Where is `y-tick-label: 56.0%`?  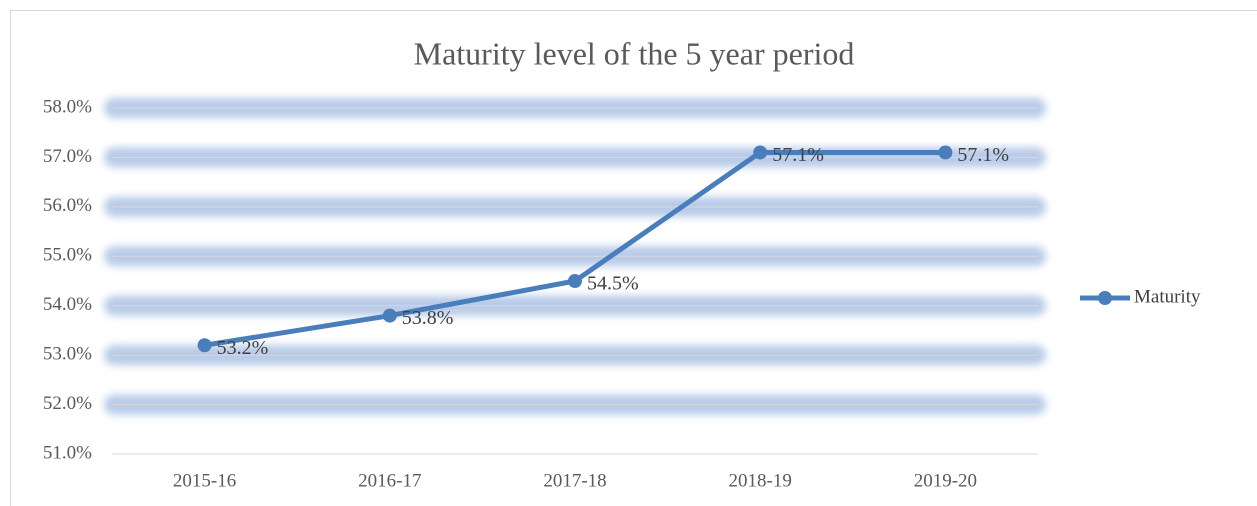 y-tick-label: 56.0% is located at coordinates (67, 205).